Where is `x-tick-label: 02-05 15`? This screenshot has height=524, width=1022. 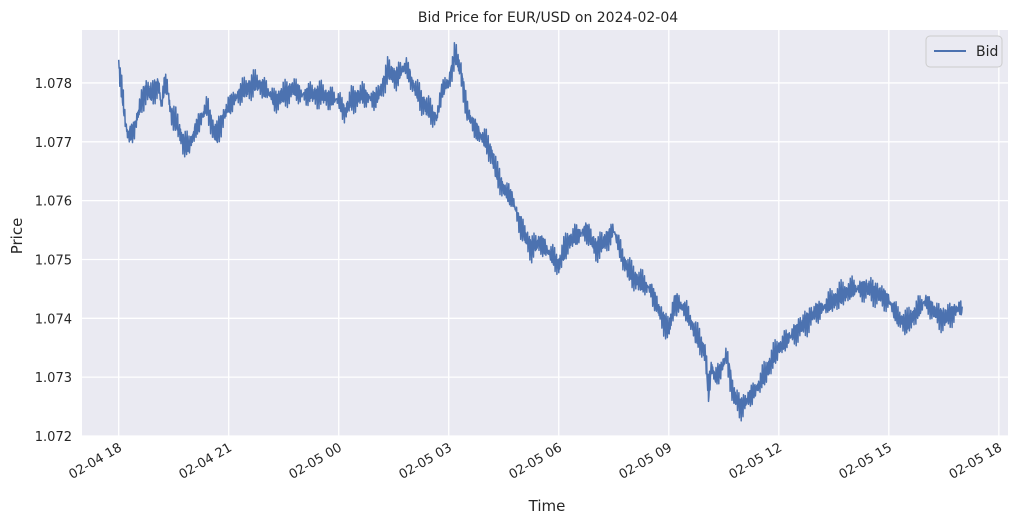
x-tick-label: 02-05 15 is located at coordinates (866, 461).